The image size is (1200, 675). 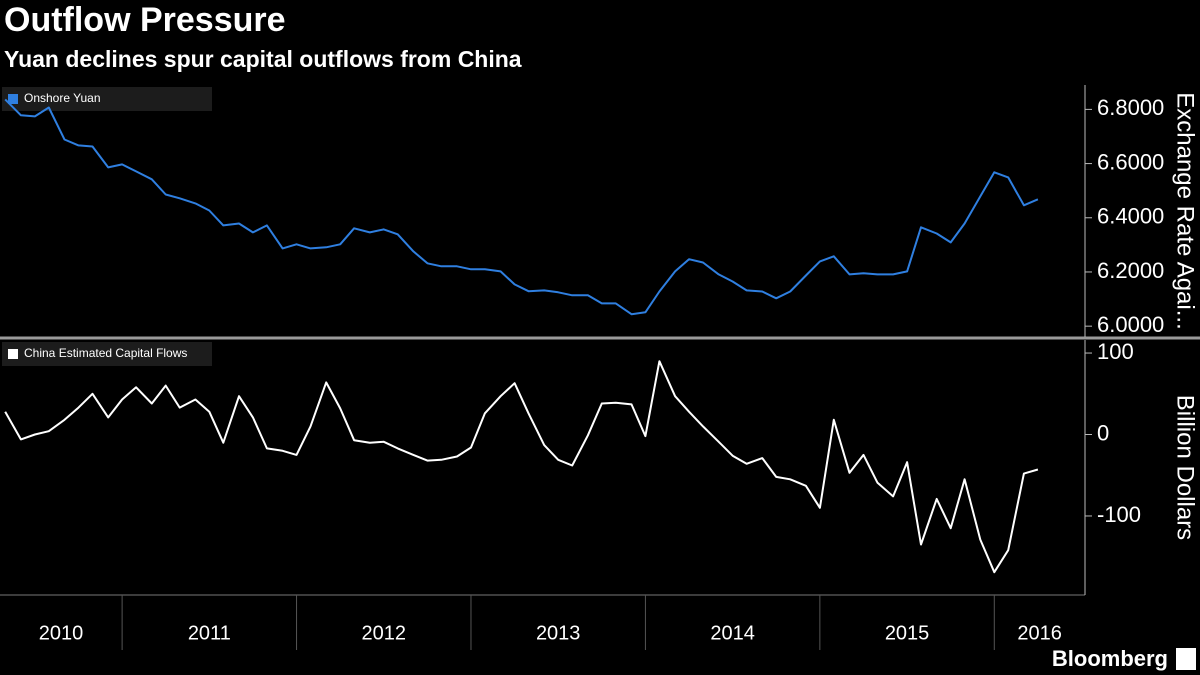 What do you see at coordinates (1130, 107) in the screenshot?
I see `y-tick-label: 6.8000` at bounding box center [1130, 107].